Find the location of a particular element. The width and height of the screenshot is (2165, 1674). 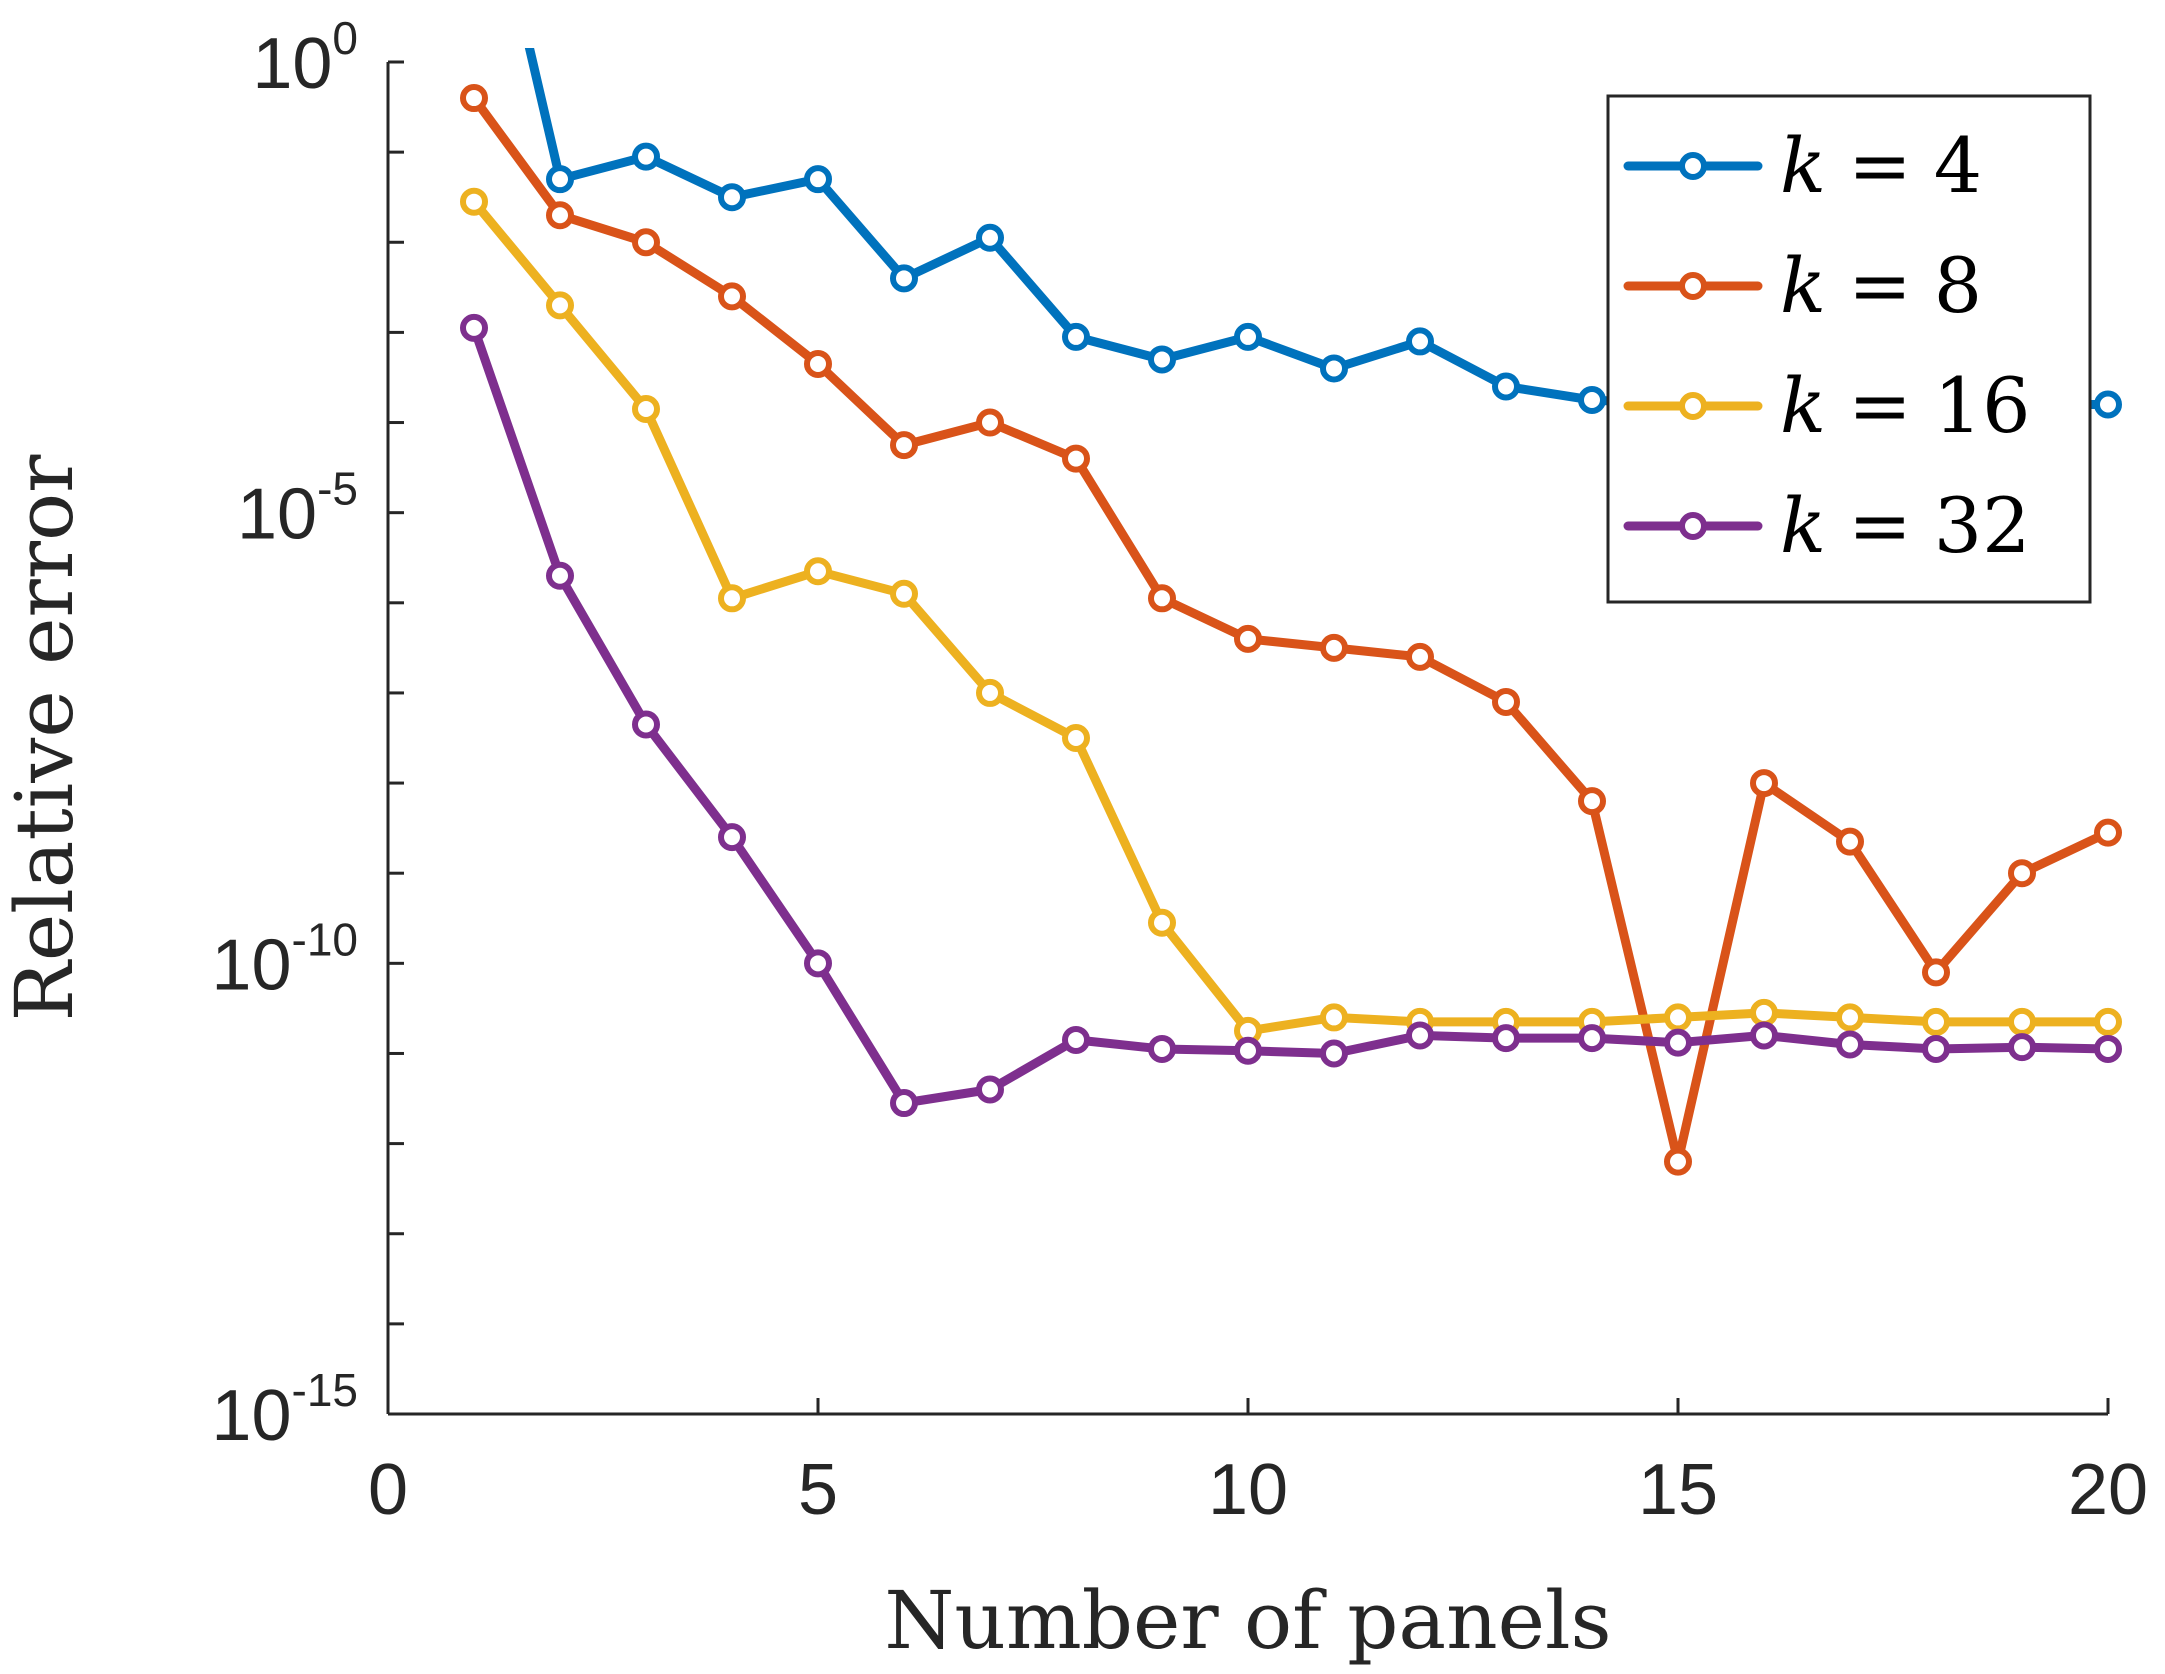

y-tick-label: 10⁻¹⁵ is located at coordinates (284, 1410).